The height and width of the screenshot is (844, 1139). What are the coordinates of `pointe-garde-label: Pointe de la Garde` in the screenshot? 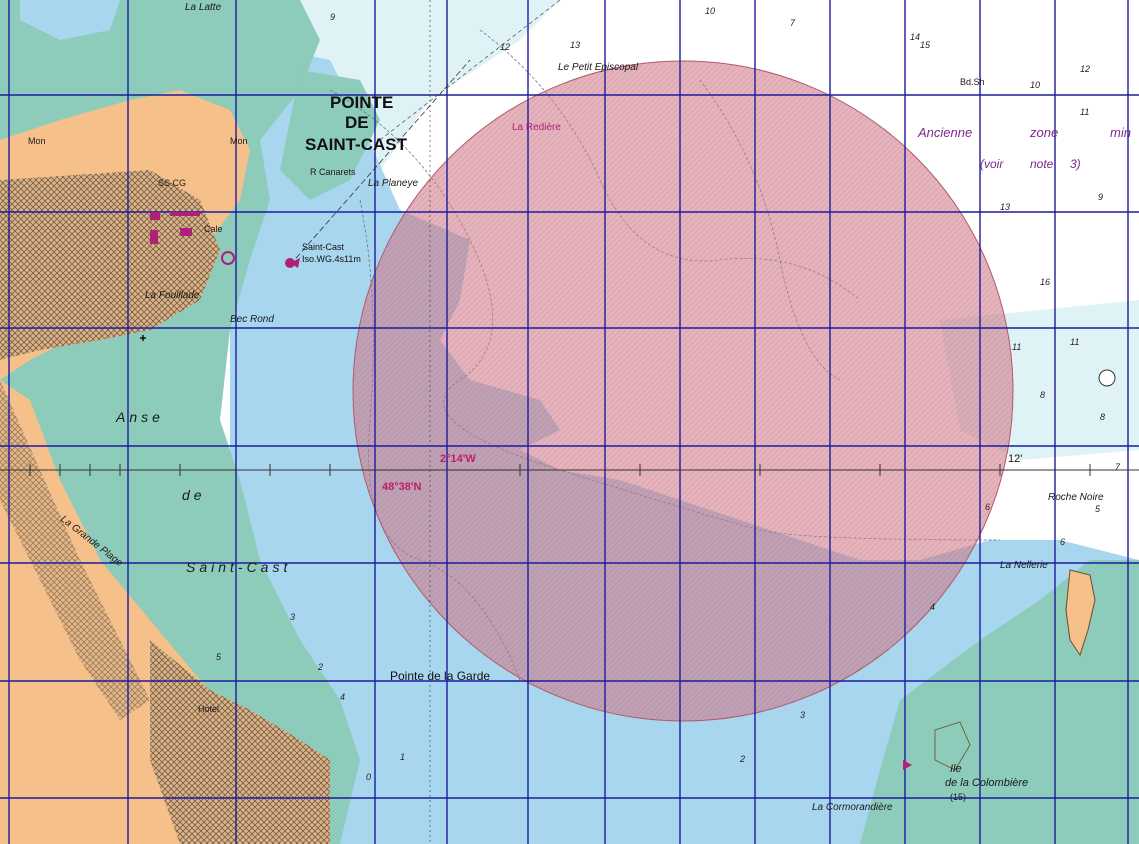 It's located at (440, 676).